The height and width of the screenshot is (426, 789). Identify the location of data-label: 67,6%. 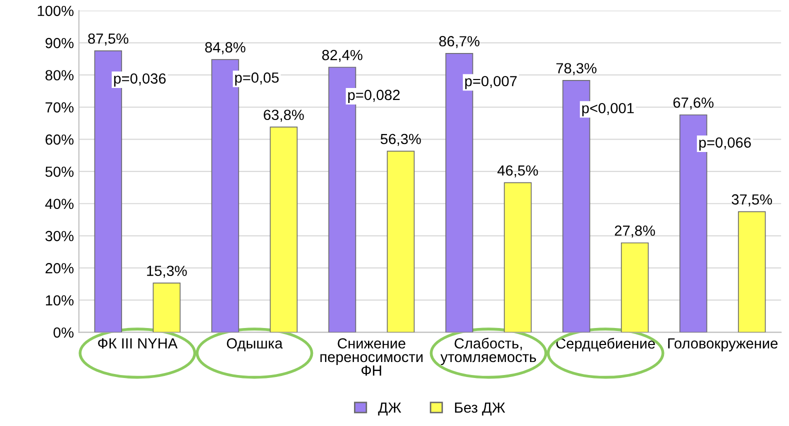
(693, 103).